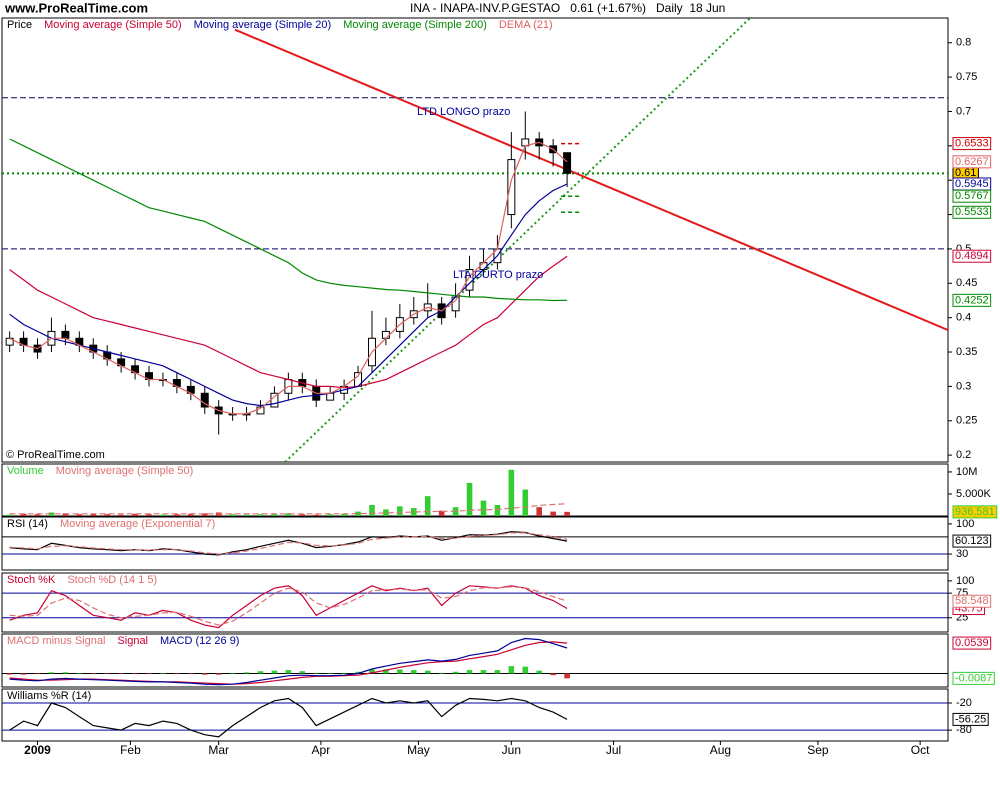 Image resolution: width=1000 pixels, height=800 pixels. I want to click on last-value-label: 0.6267, so click(972, 162).